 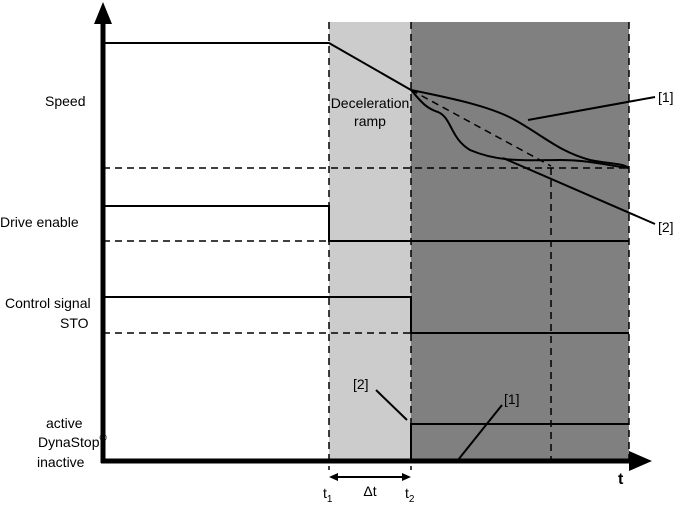 What do you see at coordinates (480, 432) in the screenshot?
I see `leader-1-dynastop` at bounding box center [480, 432].